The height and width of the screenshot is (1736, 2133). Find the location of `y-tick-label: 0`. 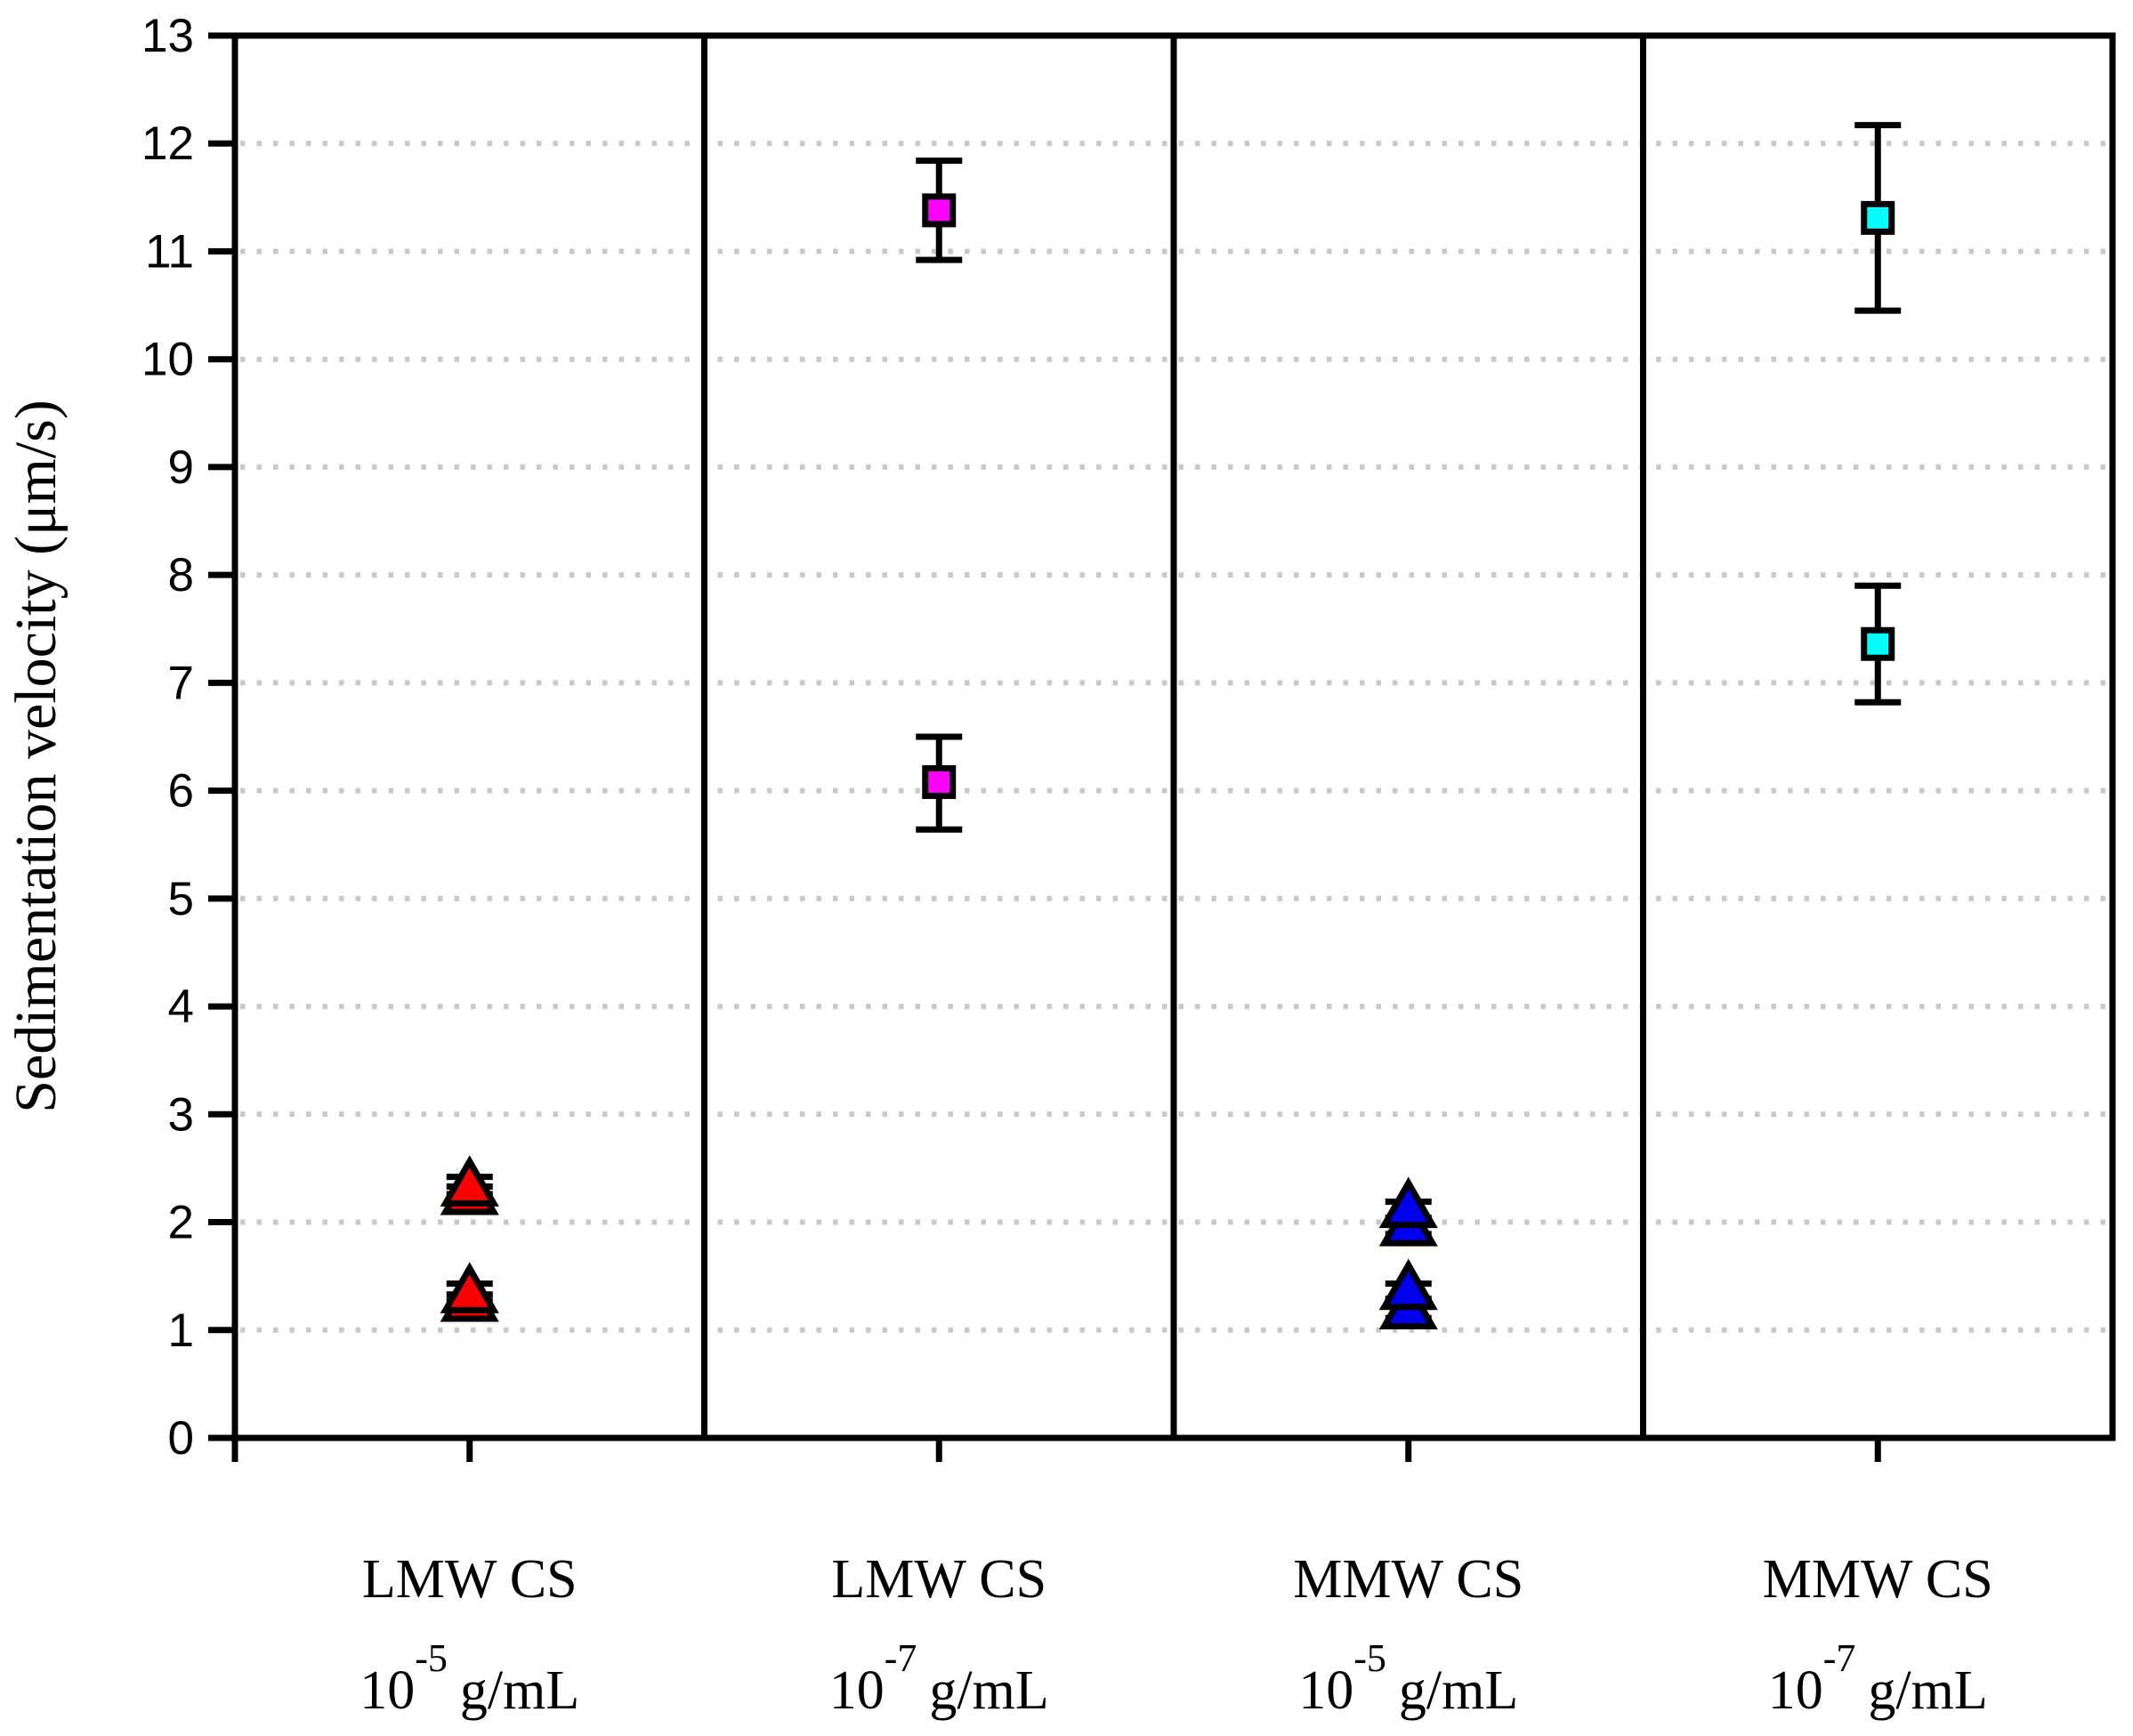

y-tick-label: 0 is located at coordinates (181, 1438).